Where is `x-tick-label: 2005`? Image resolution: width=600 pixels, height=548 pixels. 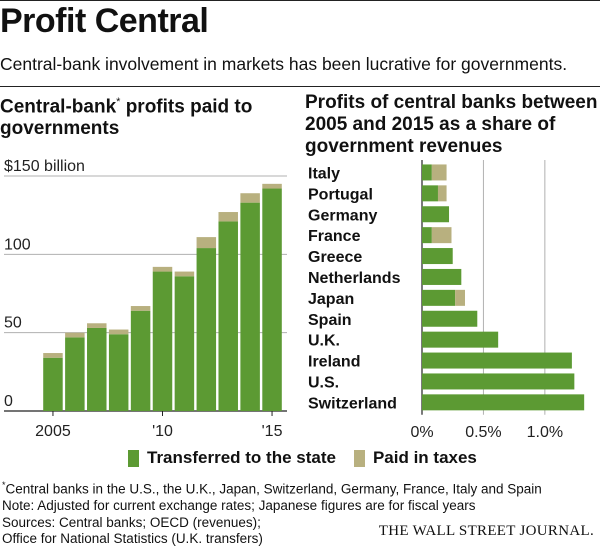
x-tick-label: 2005 is located at coordinates (53, 431).